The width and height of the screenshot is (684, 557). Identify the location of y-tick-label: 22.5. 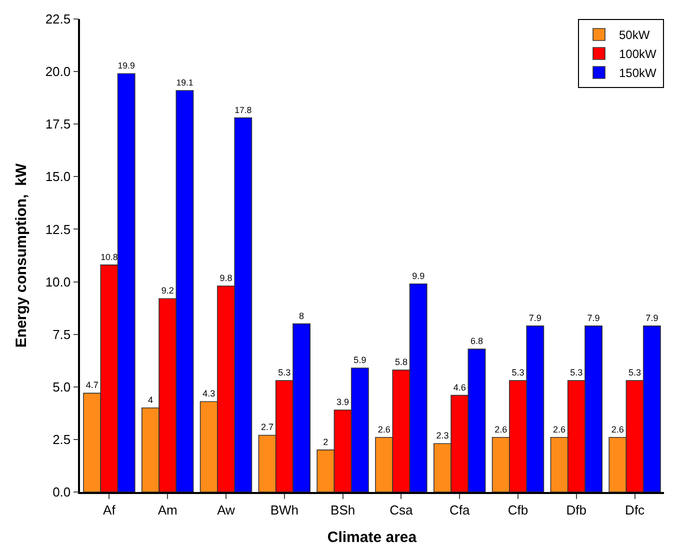
(58, 19).